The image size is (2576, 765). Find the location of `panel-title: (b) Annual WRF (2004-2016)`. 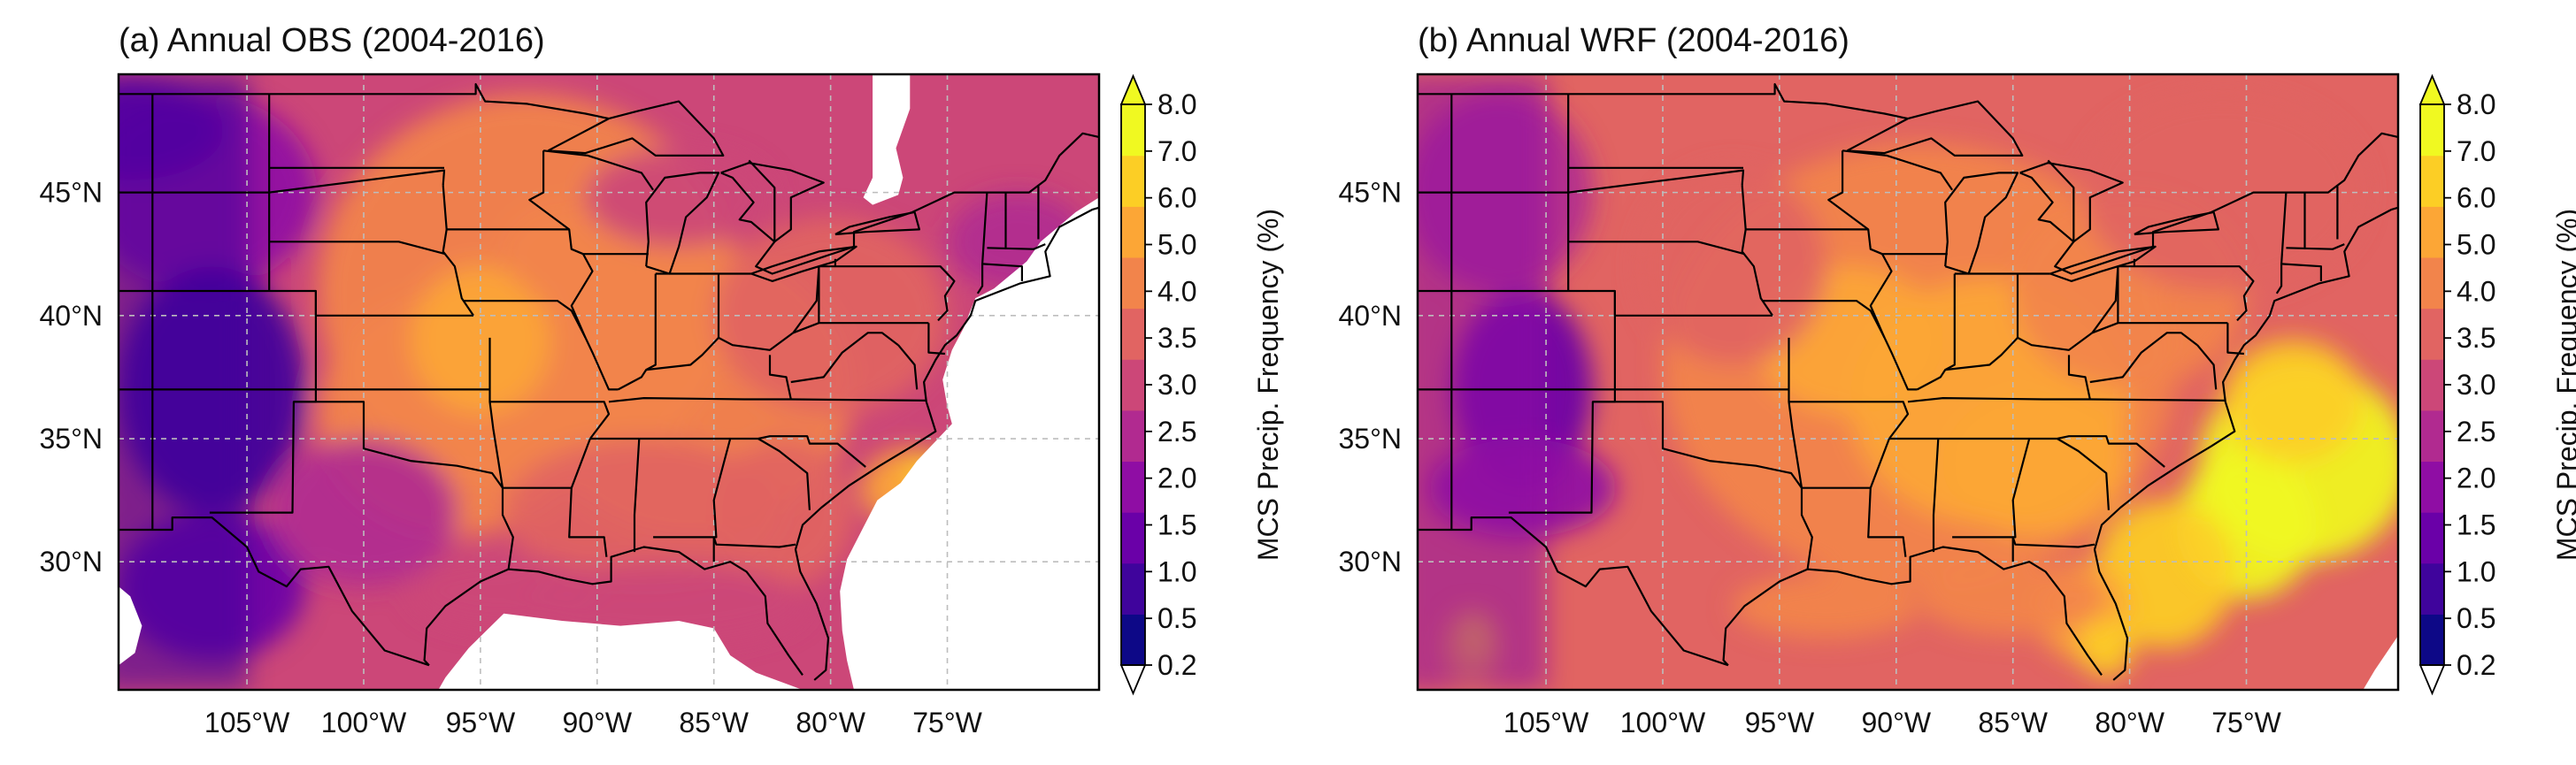

panel-title: (b) Annual WRF (2004-2016) is located at coordinates (1633, 40).